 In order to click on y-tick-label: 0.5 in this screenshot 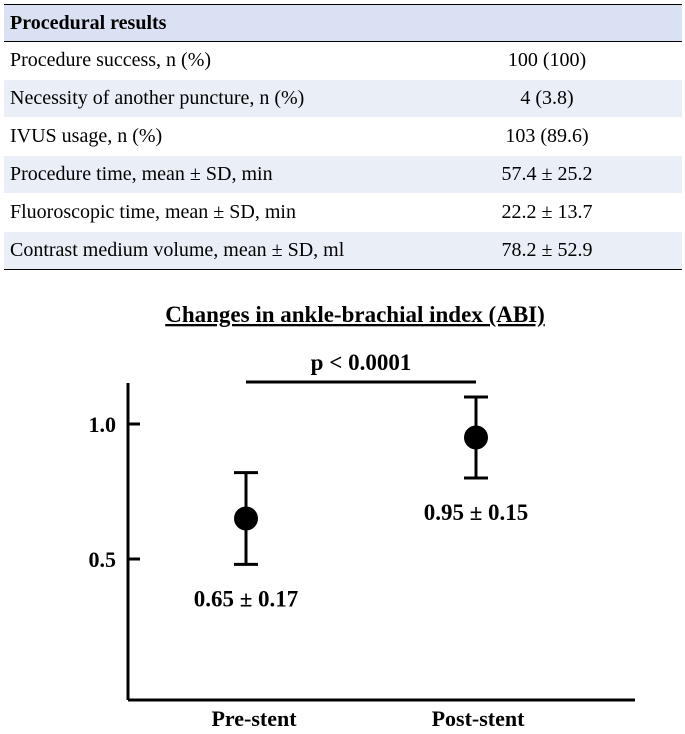, I will do `click(103, 559)`.